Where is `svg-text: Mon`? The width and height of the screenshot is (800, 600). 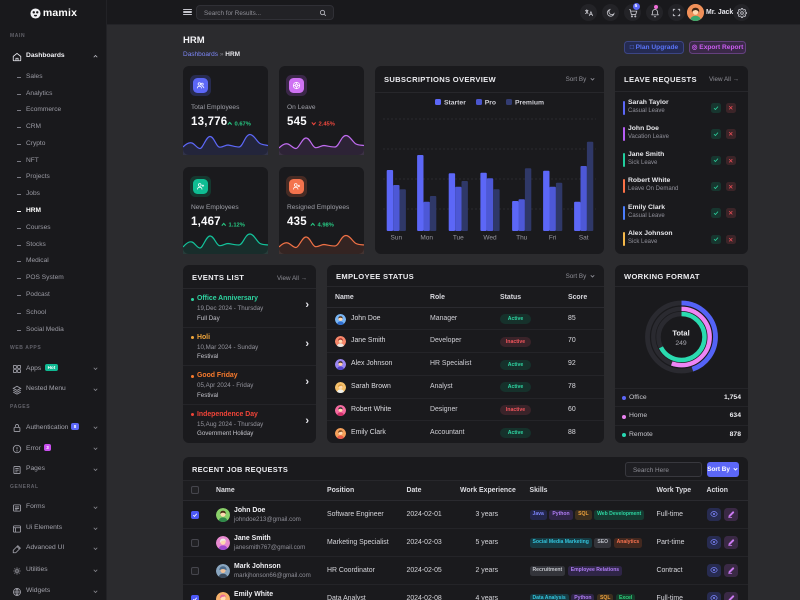 svg-text: Mon is located at coordinates (426, 238).